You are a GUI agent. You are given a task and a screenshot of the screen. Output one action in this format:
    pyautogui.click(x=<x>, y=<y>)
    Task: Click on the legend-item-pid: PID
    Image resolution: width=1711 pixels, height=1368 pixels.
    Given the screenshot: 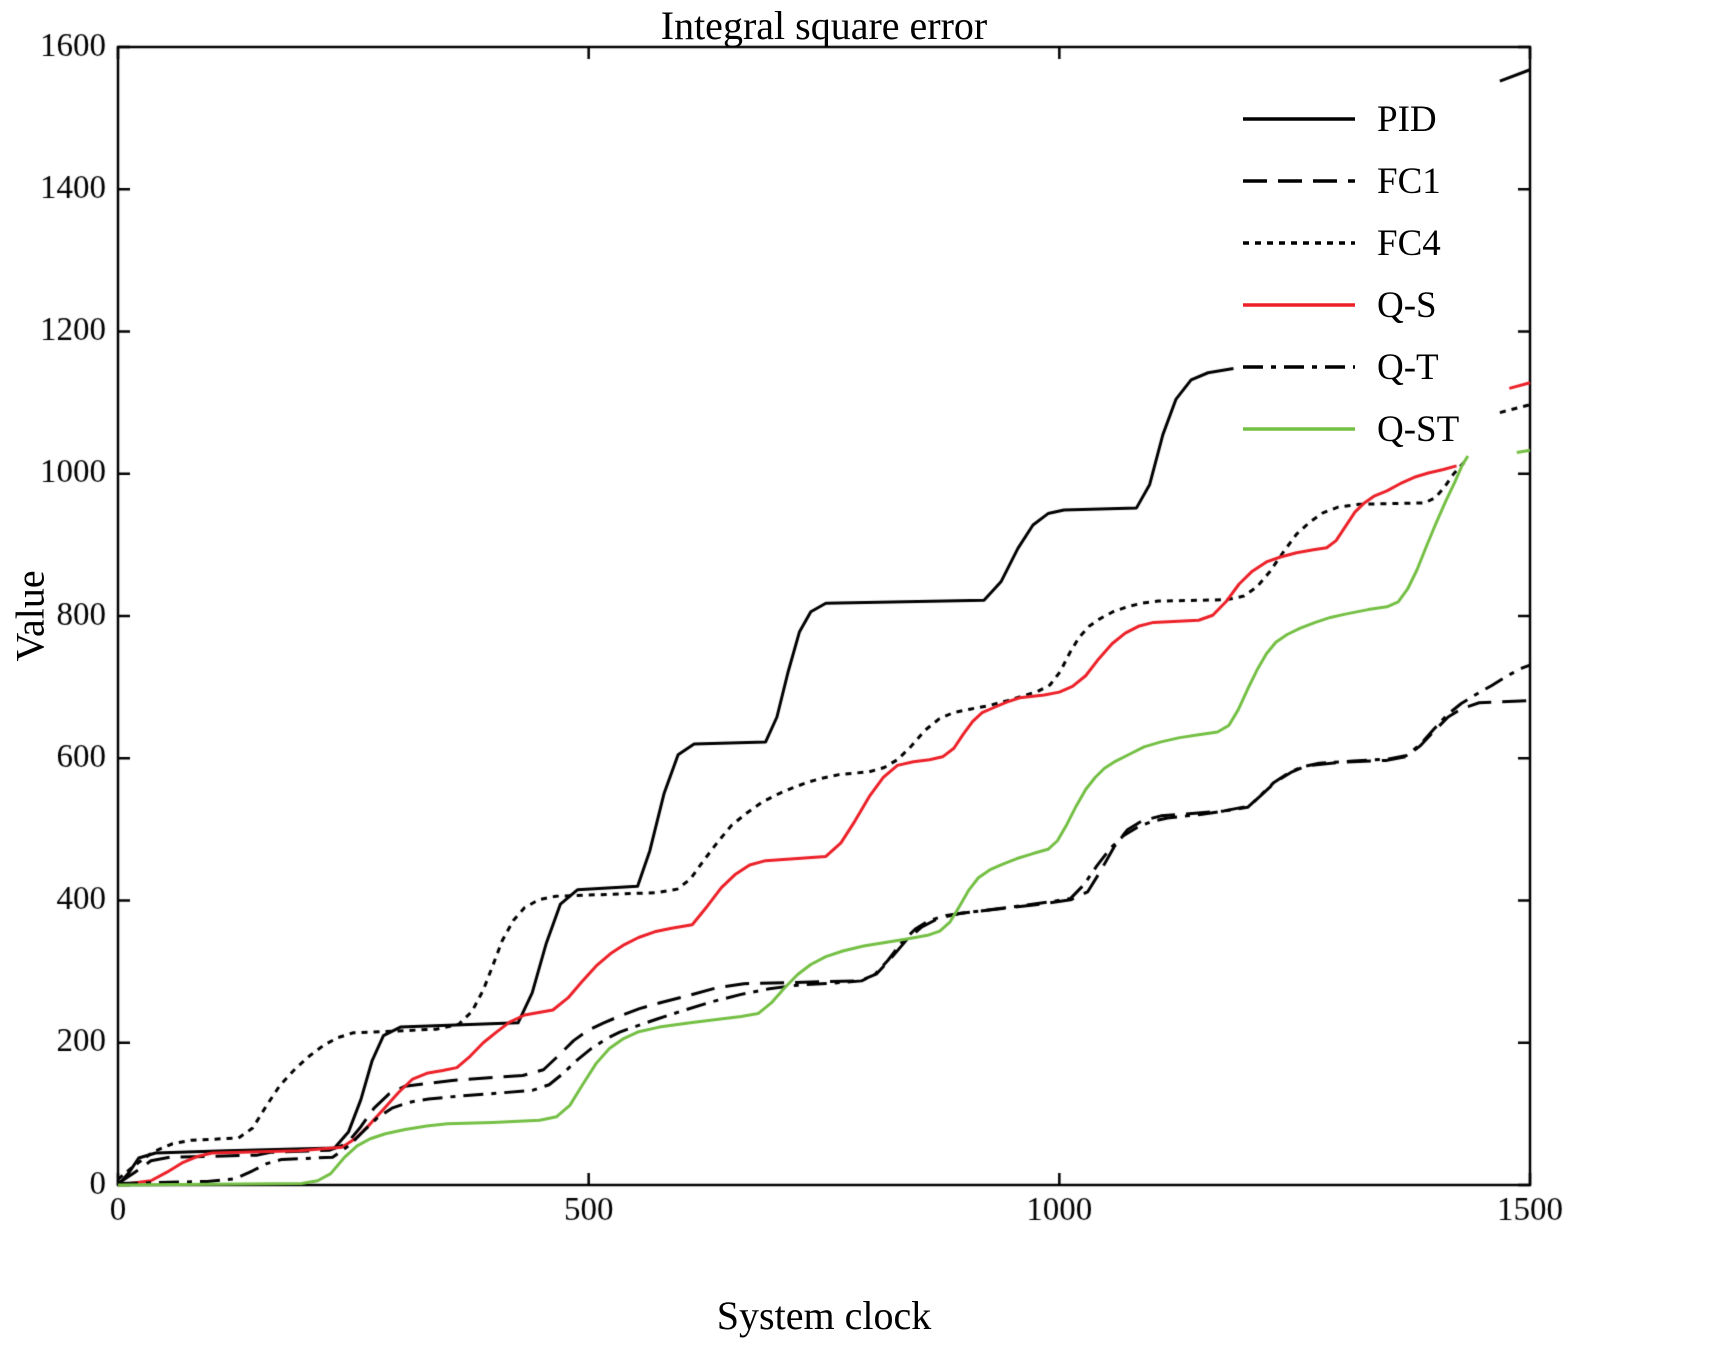 What is the action you would take?
    pyautogui.click(x=1351, y=119)
    